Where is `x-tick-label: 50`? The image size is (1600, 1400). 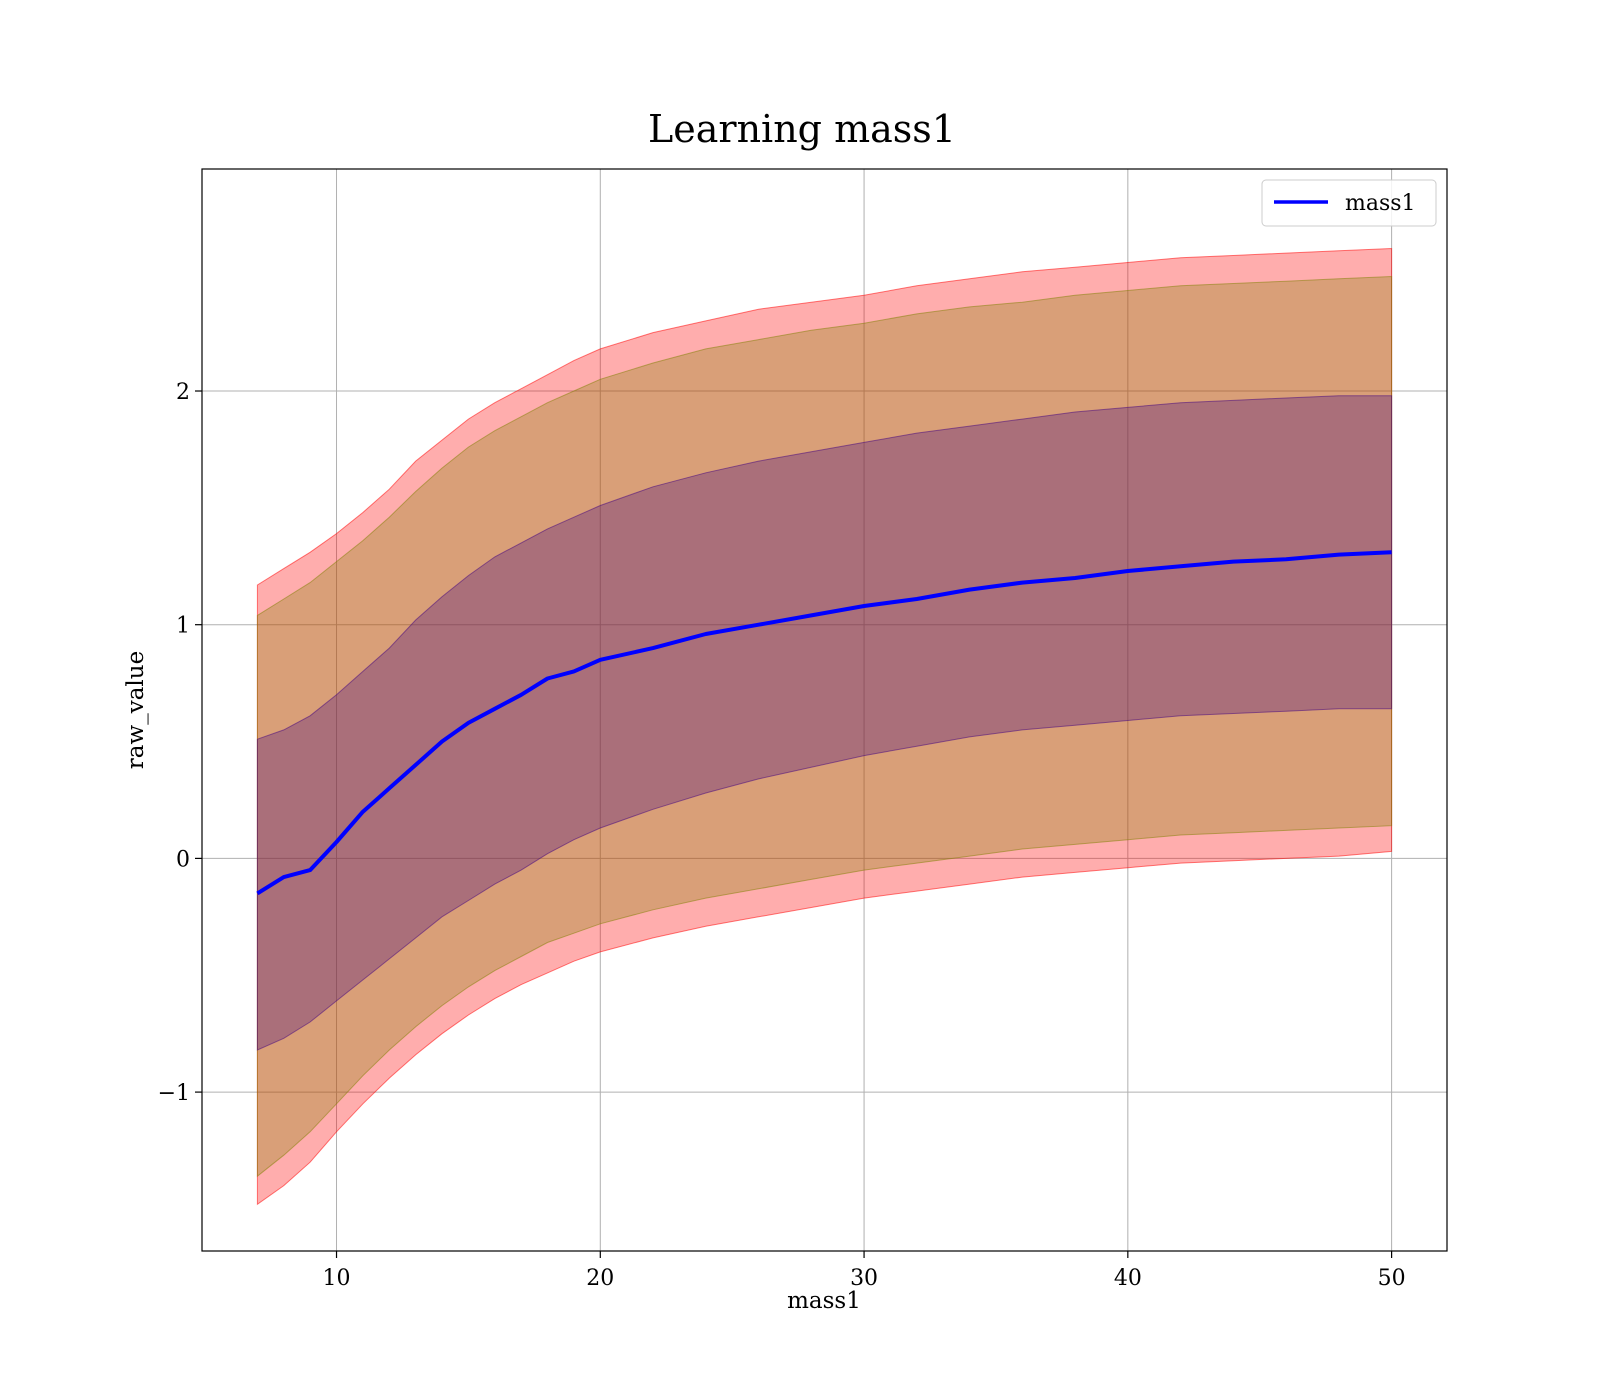 x-tick-label: 50 is located at coordinates (1392, 1278).